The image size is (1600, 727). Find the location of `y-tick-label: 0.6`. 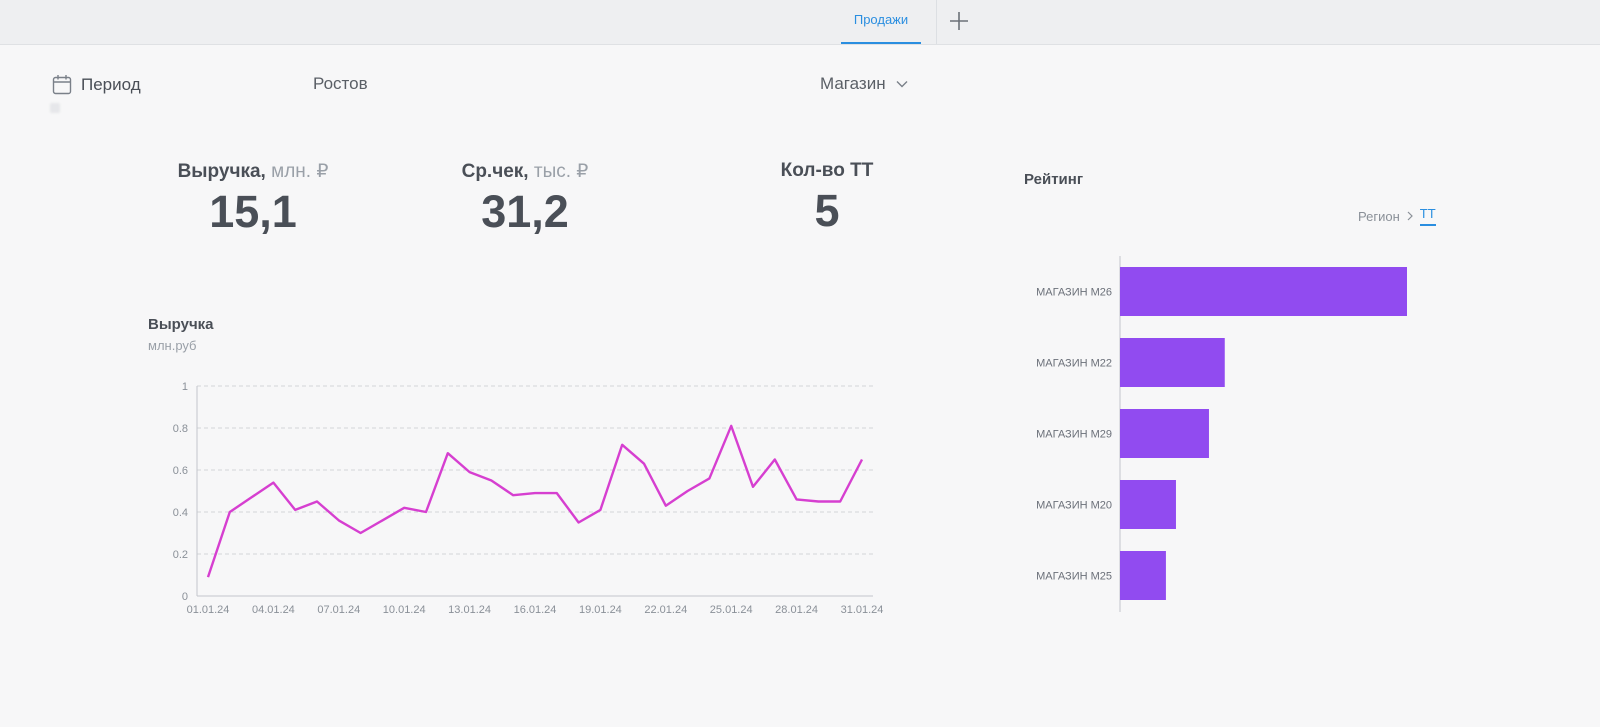

y-tick-label: 0.6 is located at coordinates (180, 471).